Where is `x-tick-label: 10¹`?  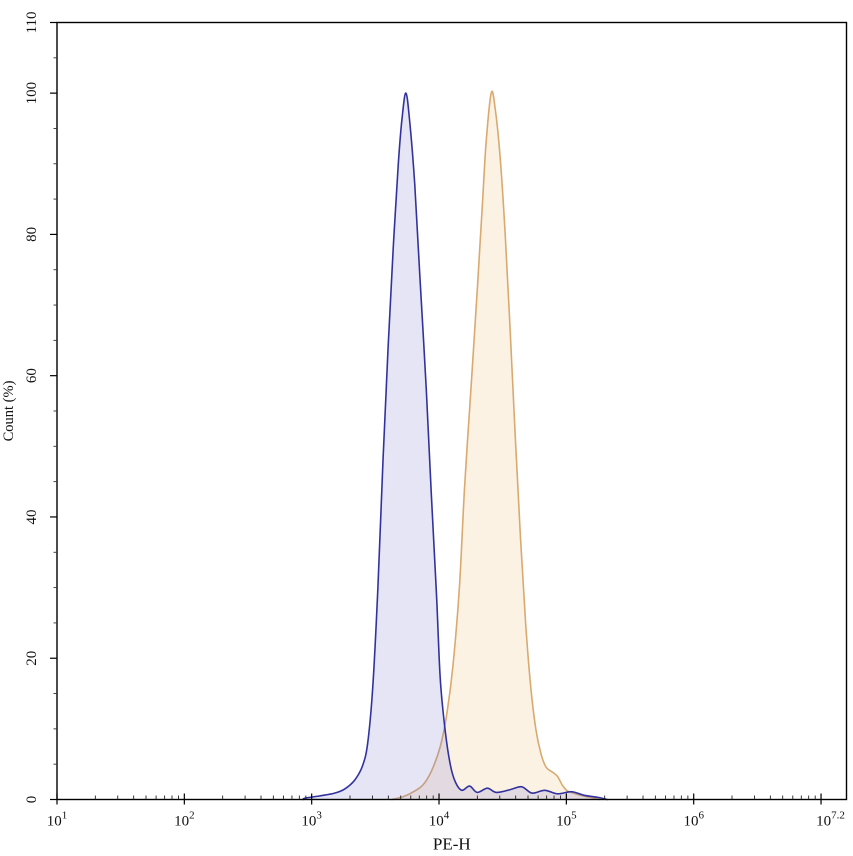
x-tick-label: 10¹ is located at coordinates (57, 820).